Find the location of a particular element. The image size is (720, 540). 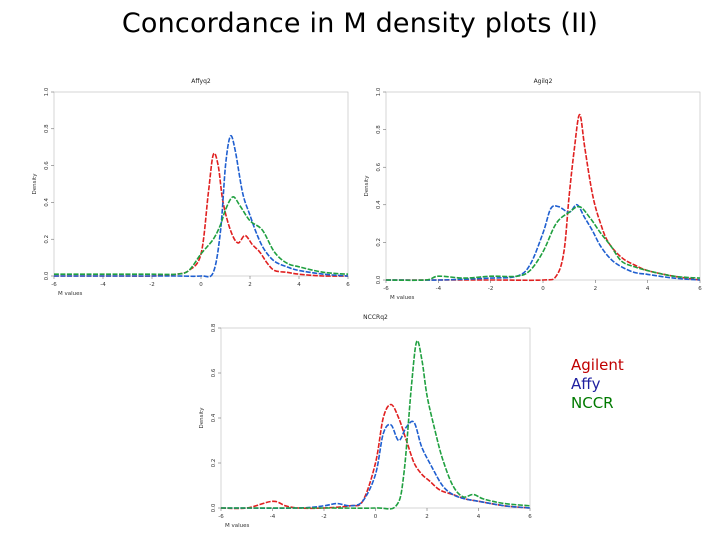

plot-title: NCCRq2 is located at coordinates (375, 317).